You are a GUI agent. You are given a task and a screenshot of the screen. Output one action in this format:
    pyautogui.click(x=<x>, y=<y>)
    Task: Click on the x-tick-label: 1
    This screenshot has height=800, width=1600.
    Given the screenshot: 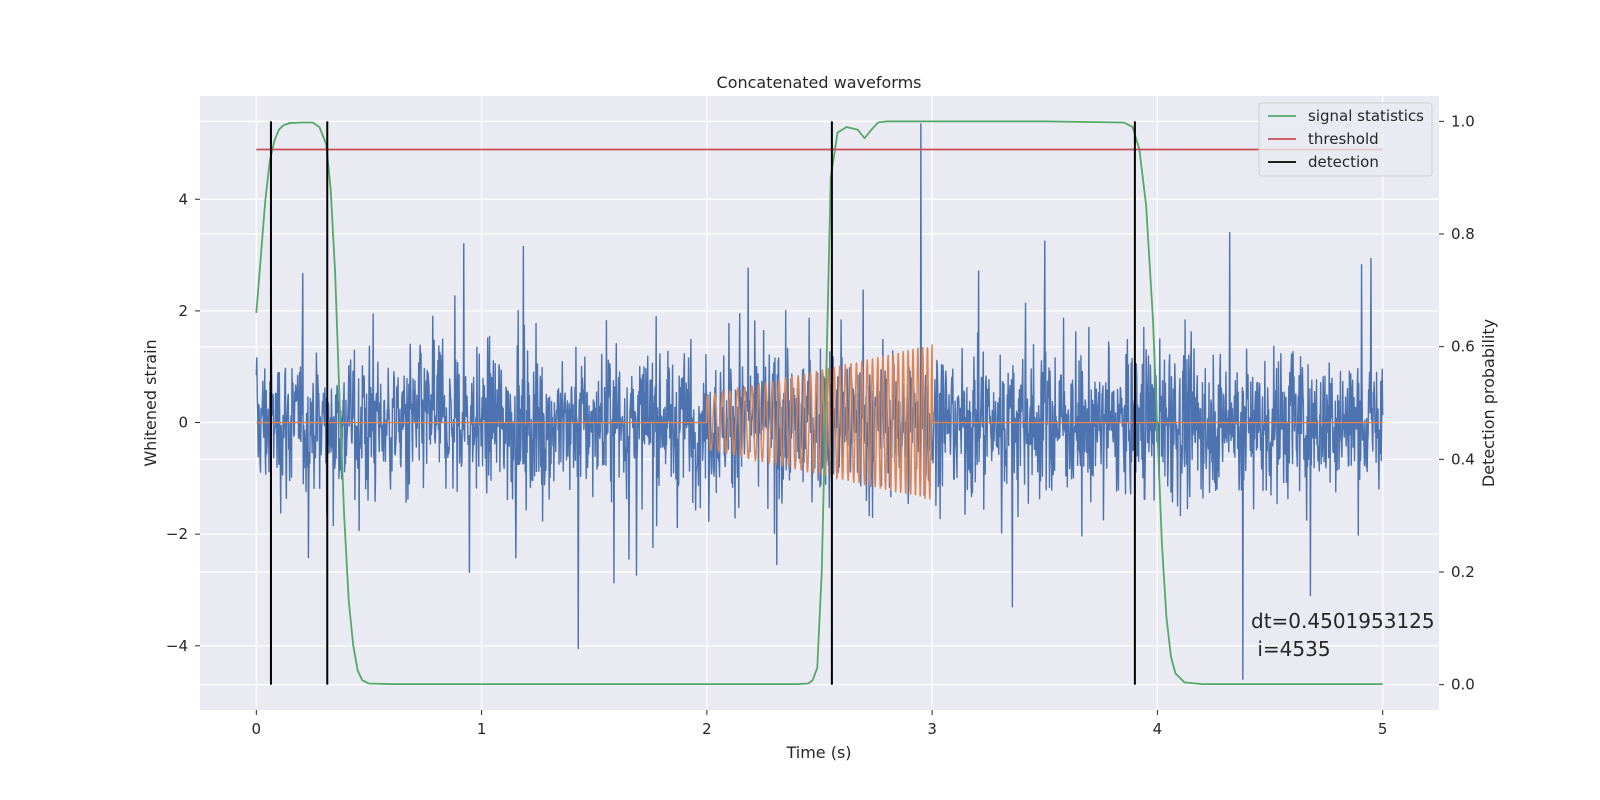 What is the action you would take?
    pyautogui.click(x=482, y=729)
    